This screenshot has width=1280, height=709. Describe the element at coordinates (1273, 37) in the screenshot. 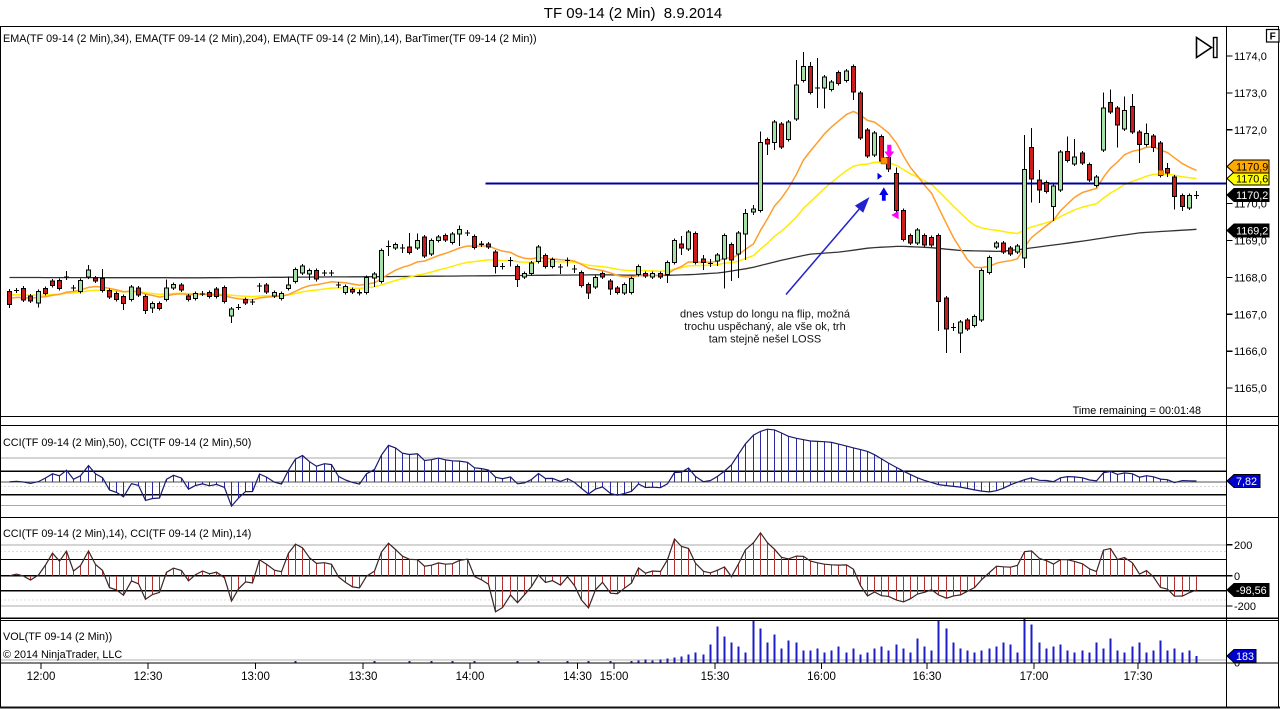

I see `svg-text: F` at that location.